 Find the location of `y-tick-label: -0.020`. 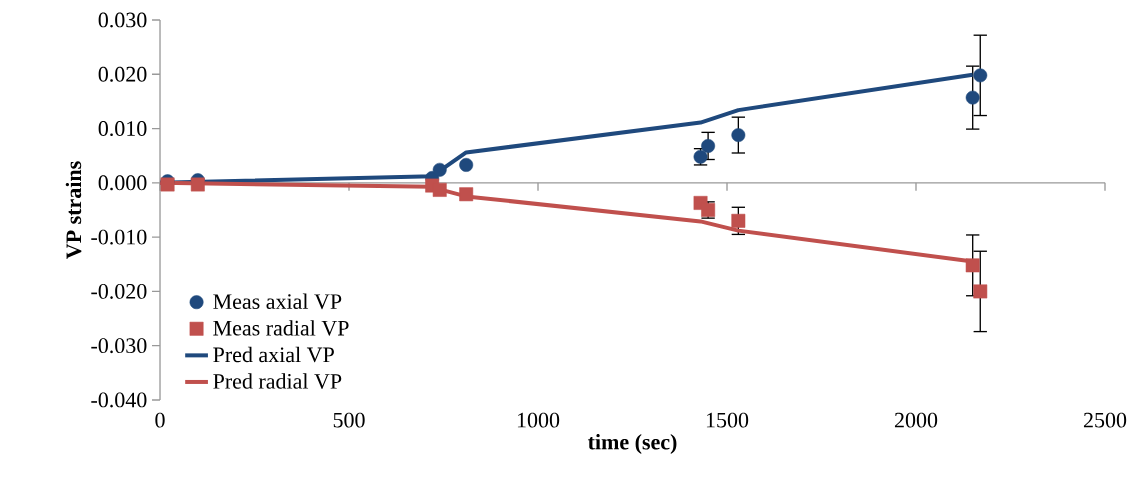

y-tick-label: -0.020 is located at coordinates (119, 291).